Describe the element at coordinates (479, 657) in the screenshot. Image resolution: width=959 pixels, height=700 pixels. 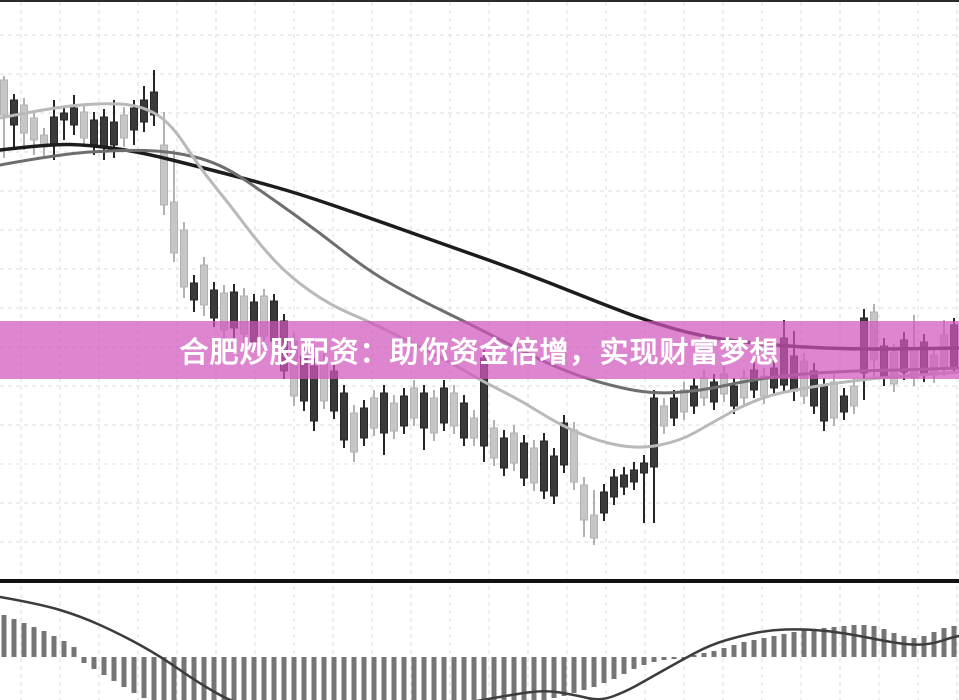
I see `histogram-layer` at that location.